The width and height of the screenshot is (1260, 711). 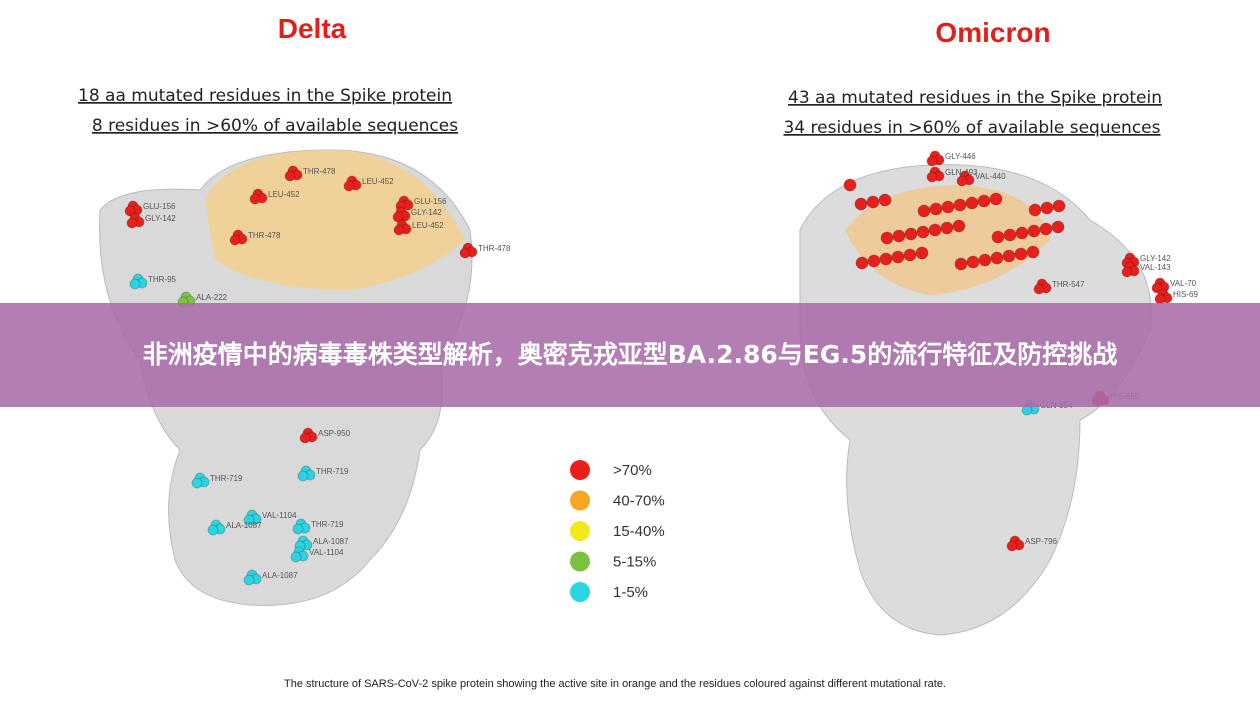 What do you see at coordinates (632, 470) in the screenshot?
I see `legend-label: >70%` at bounding box center [632, 470].